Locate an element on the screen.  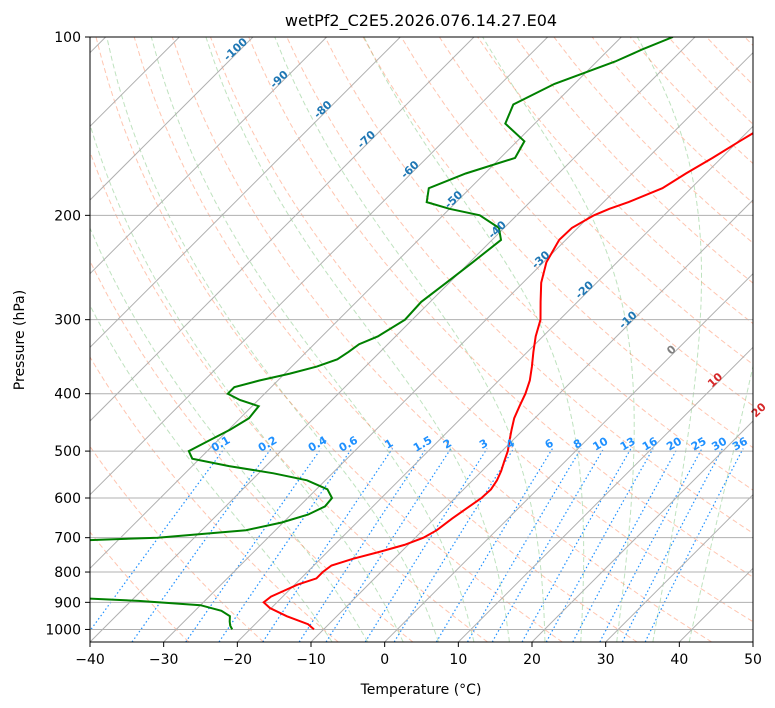
x-tick-label: 50 is located at coordinates (753, 660).